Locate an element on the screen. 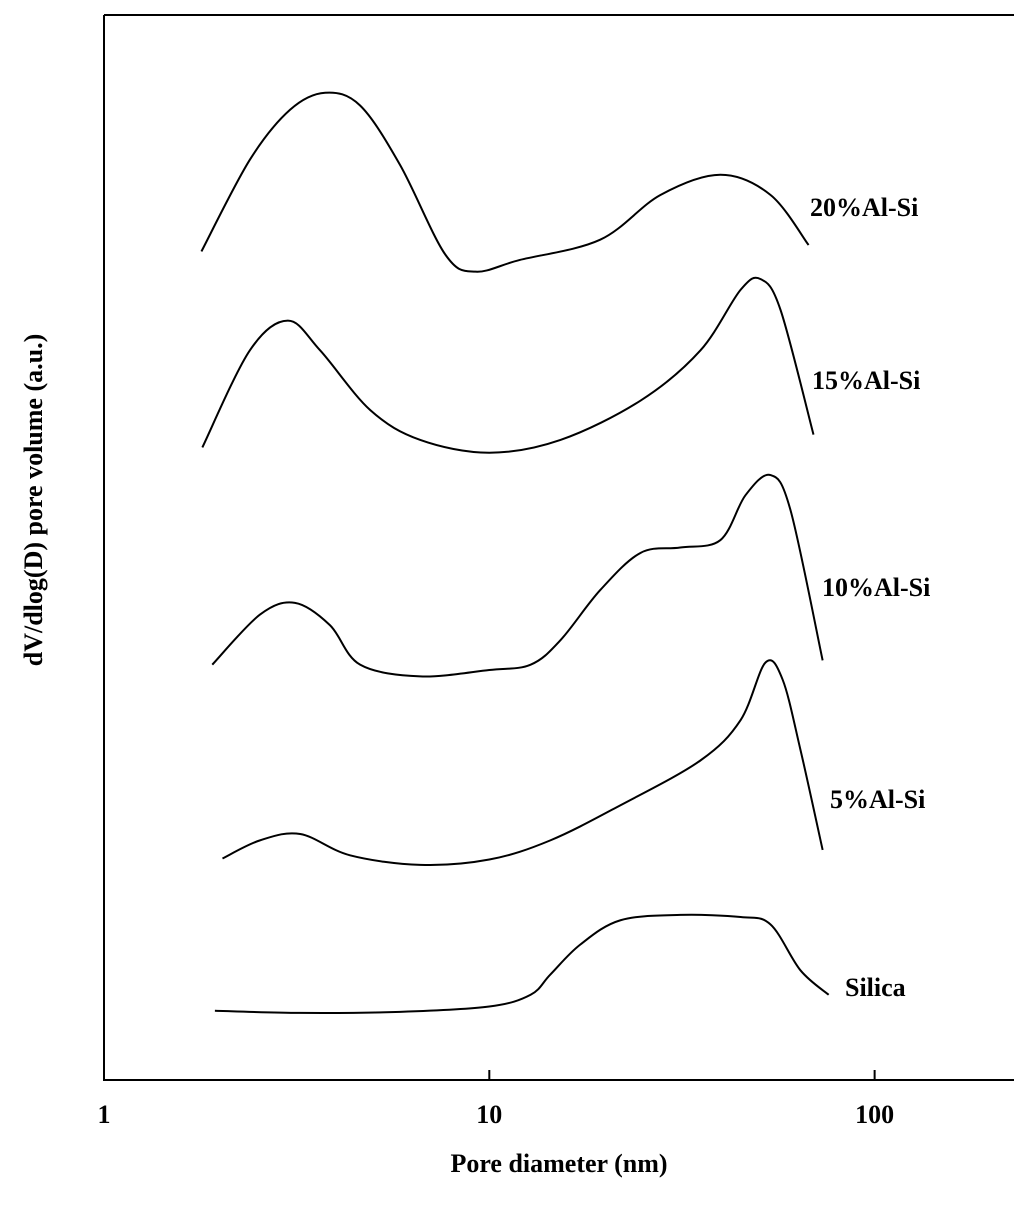 This screenshot has width=1014, height=1209. series-label: 15%Al-Si is located at coordinates (866, 380).